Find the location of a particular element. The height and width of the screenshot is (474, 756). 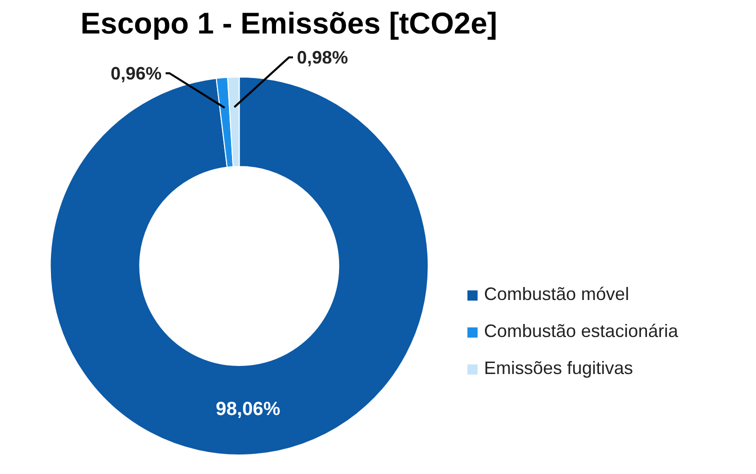

data-label: 0,96% is located at coordinates (136, 73).